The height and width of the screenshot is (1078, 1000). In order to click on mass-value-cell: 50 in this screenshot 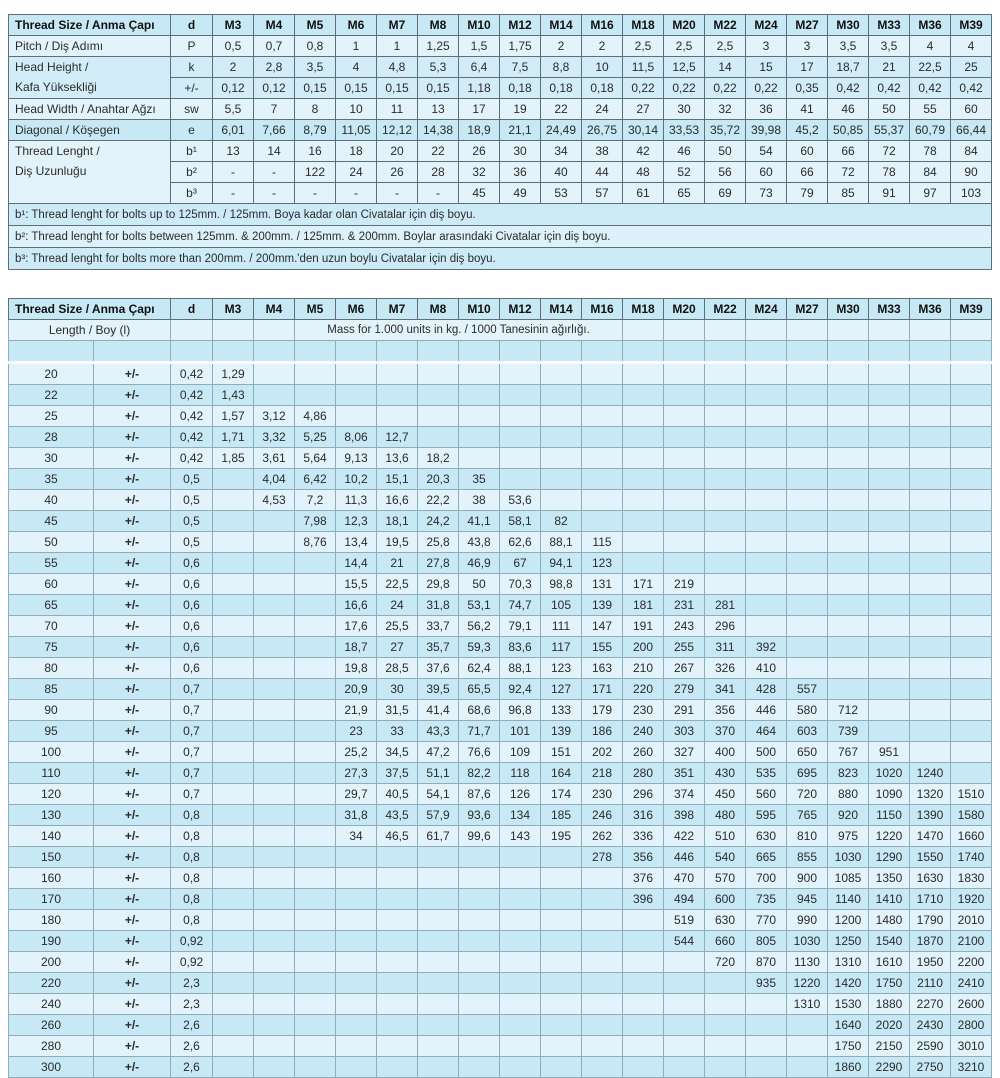, I will do `click(479, 584)`.